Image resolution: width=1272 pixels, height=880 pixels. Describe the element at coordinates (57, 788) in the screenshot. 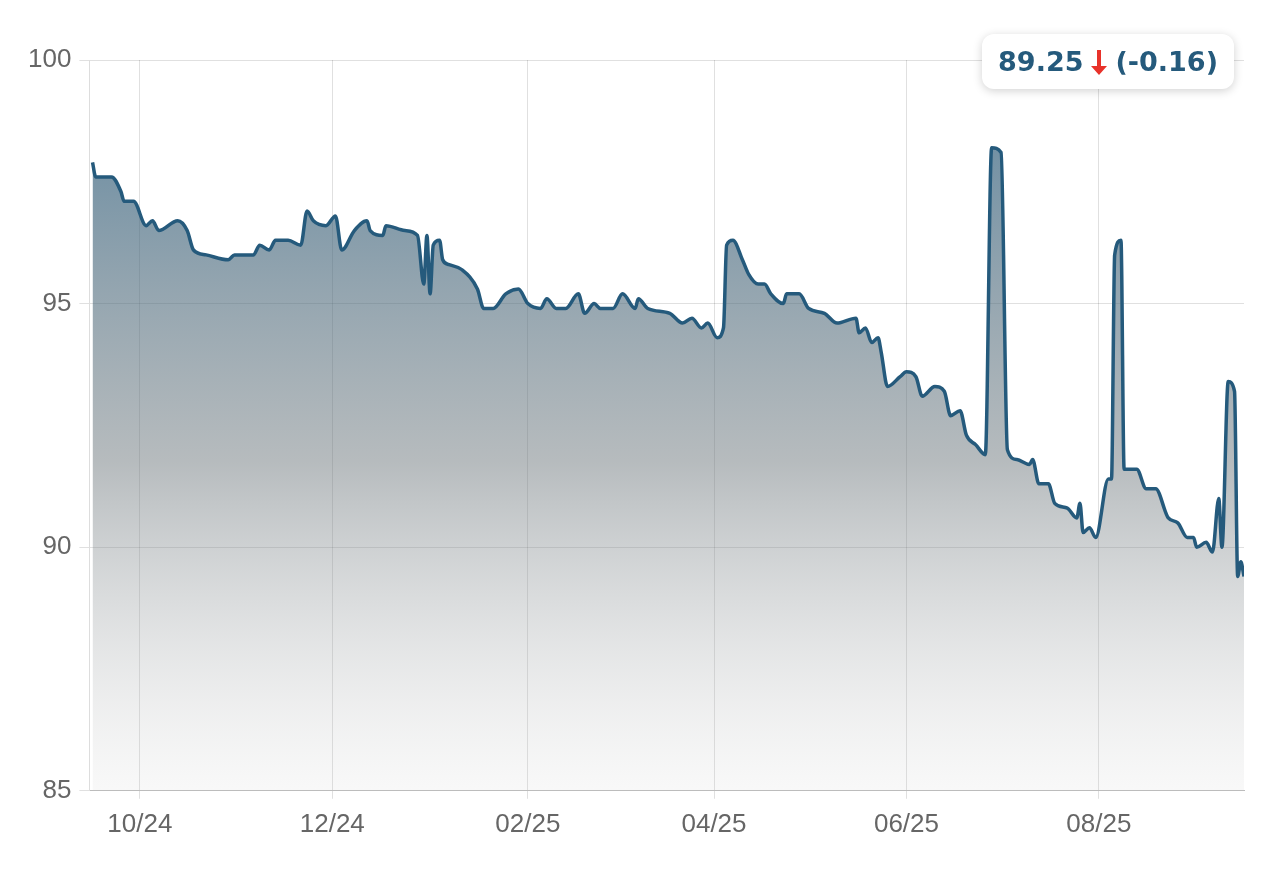

I see `y-tick-label: 85` at that location.